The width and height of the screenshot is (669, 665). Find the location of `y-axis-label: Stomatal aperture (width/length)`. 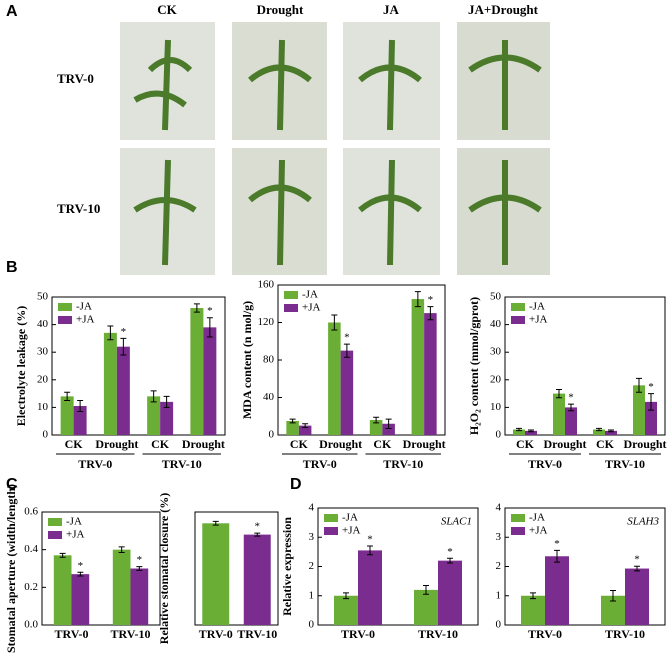

y-axis-label: Stomatal aperture (width/length) is located at coordinates (11, 568).